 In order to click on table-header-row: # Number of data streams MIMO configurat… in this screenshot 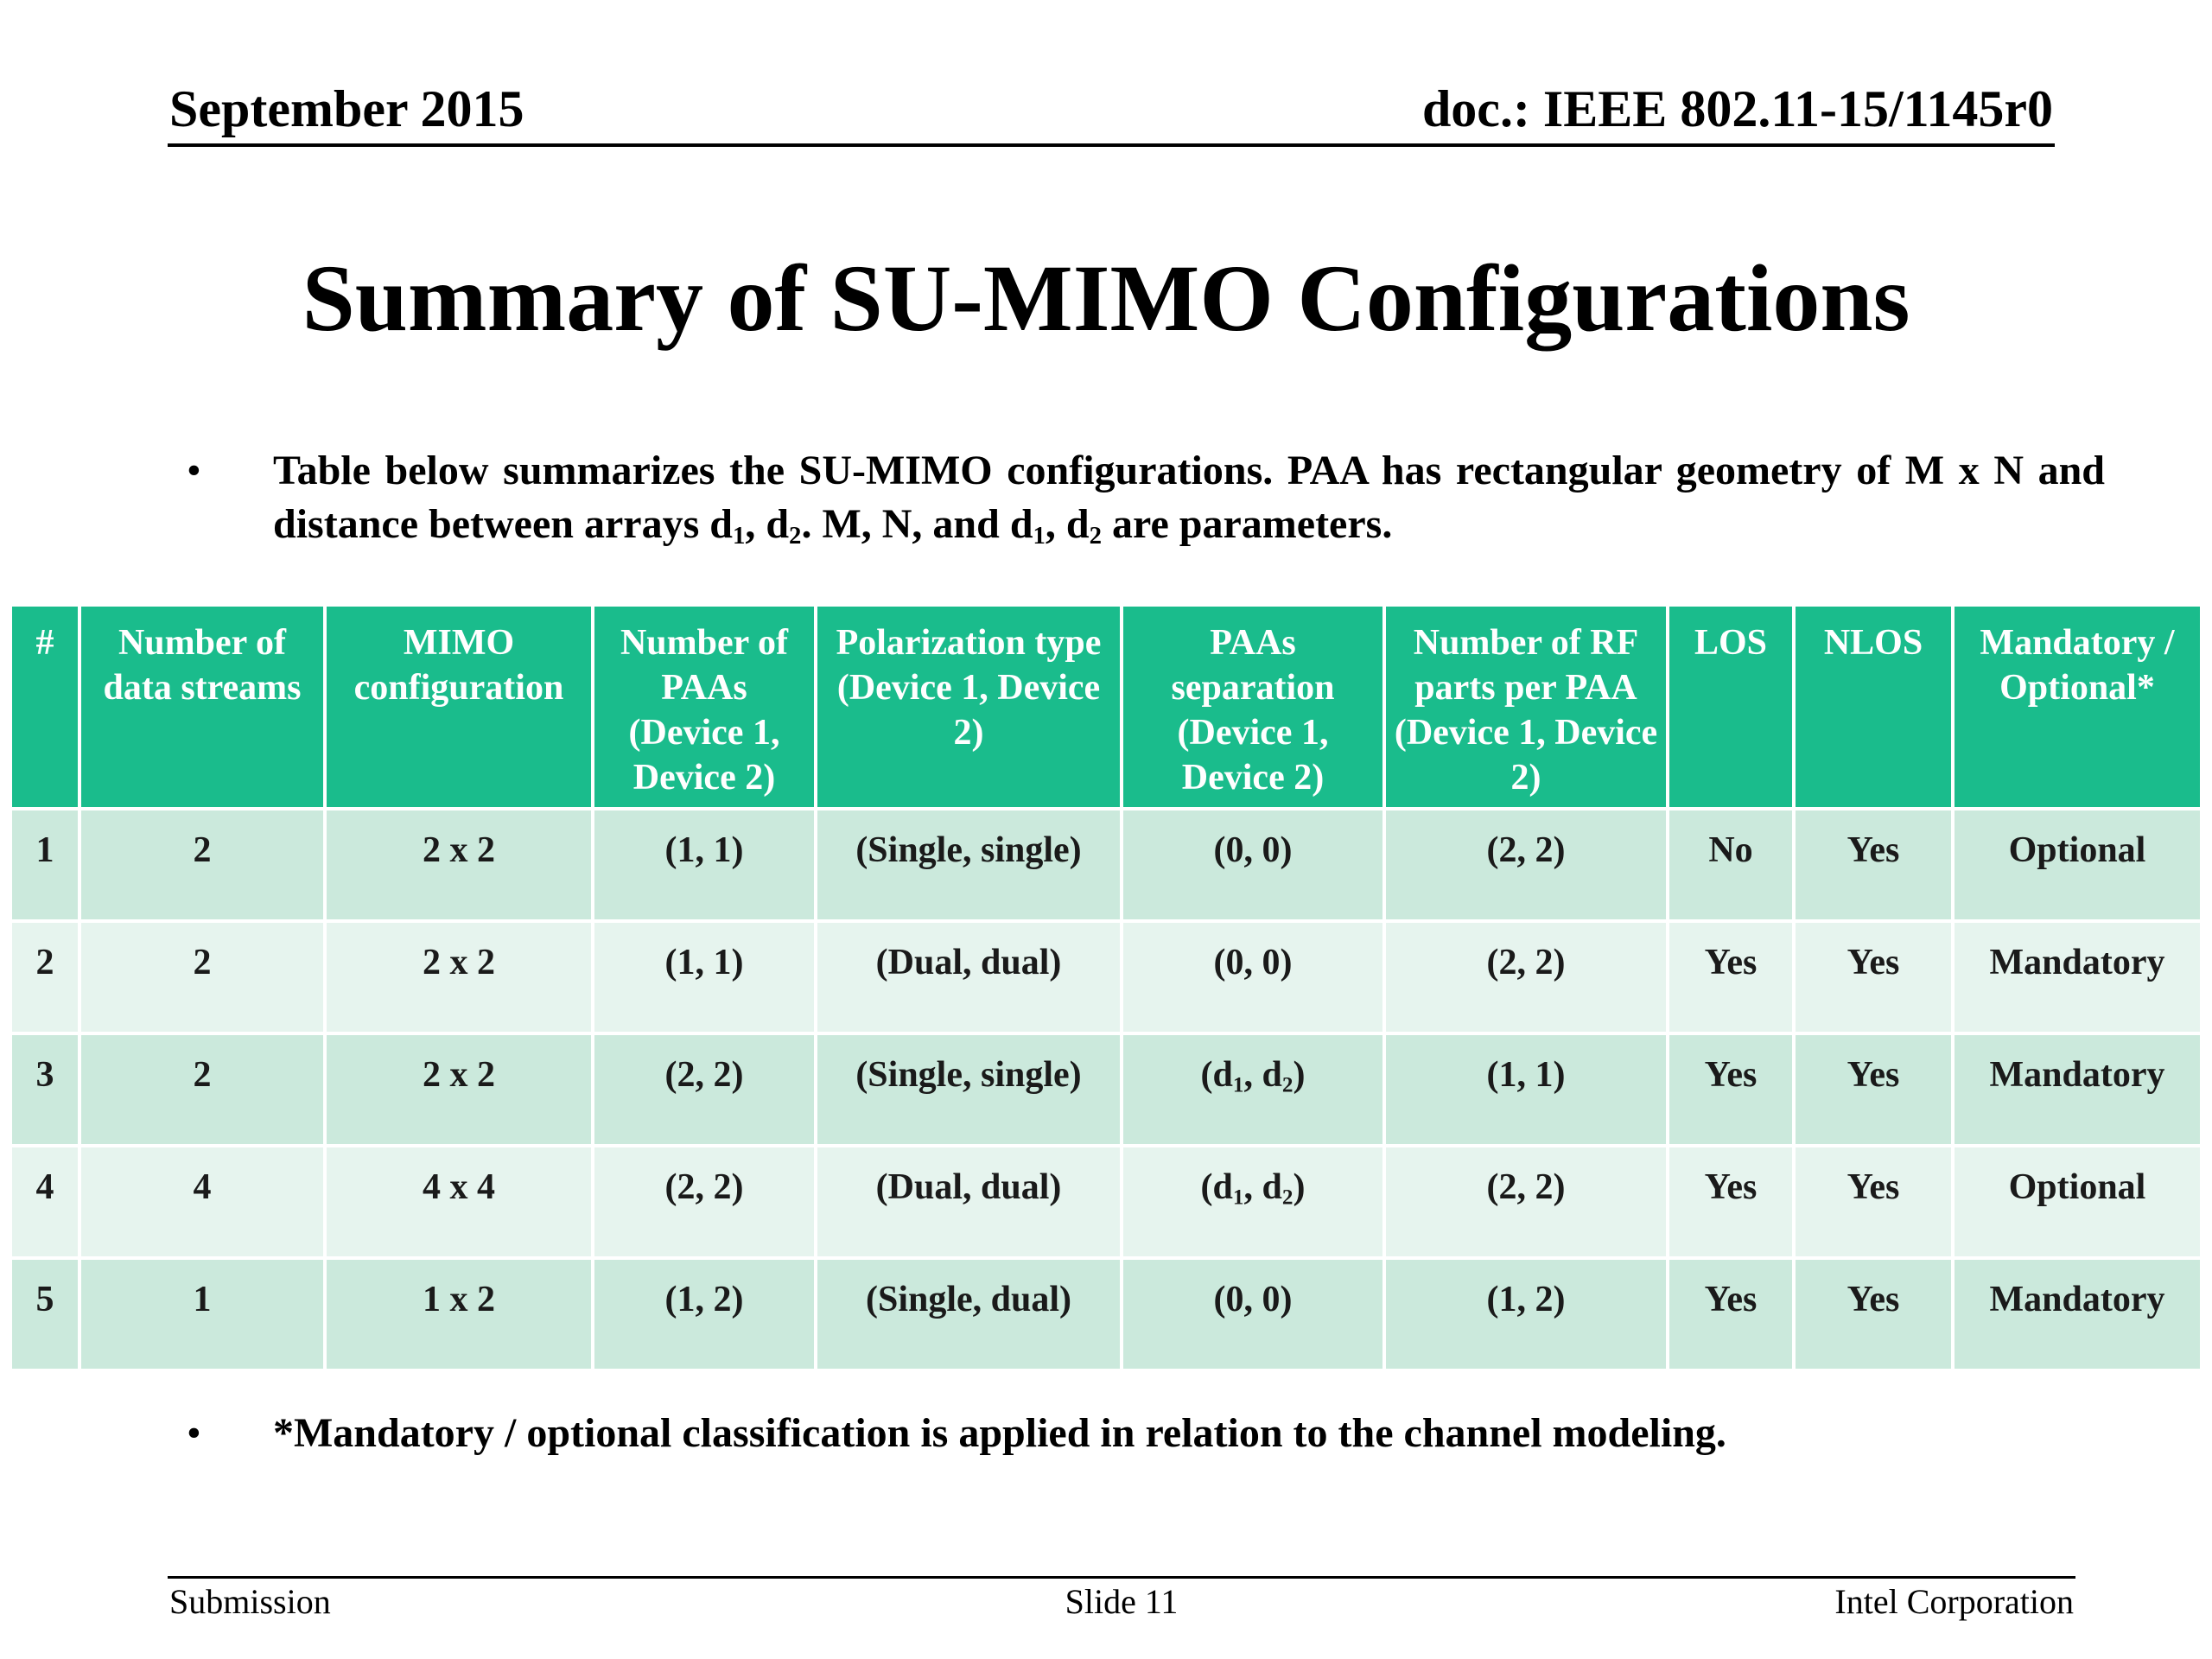, I will do `click(1106, 707)`.